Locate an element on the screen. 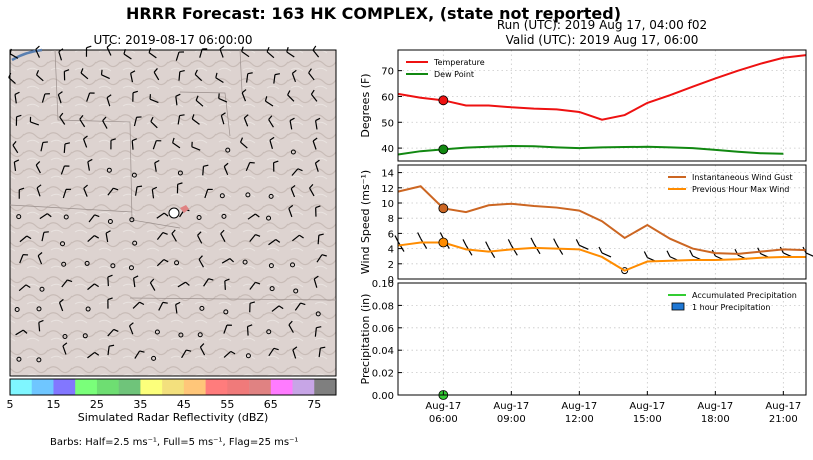  y-axis-label: Degrees (F) is located at coordinates (365, 105).